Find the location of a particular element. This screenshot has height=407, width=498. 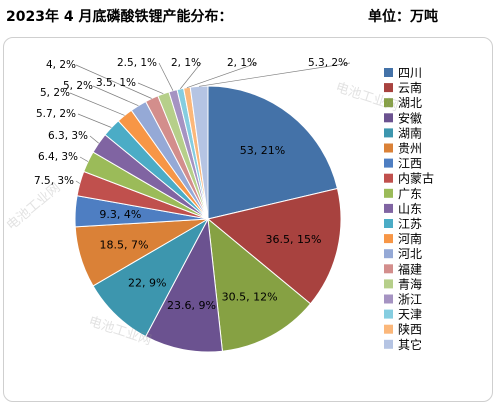

data-label: 3.5, 1% is located at coordinates (116, 83).